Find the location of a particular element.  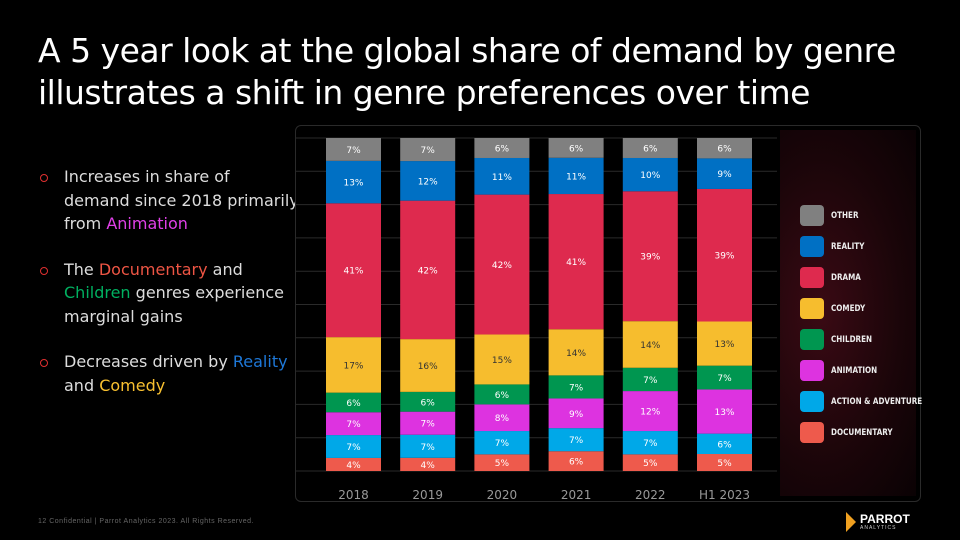

data-label: 39% is located at coordinates (650, 258).